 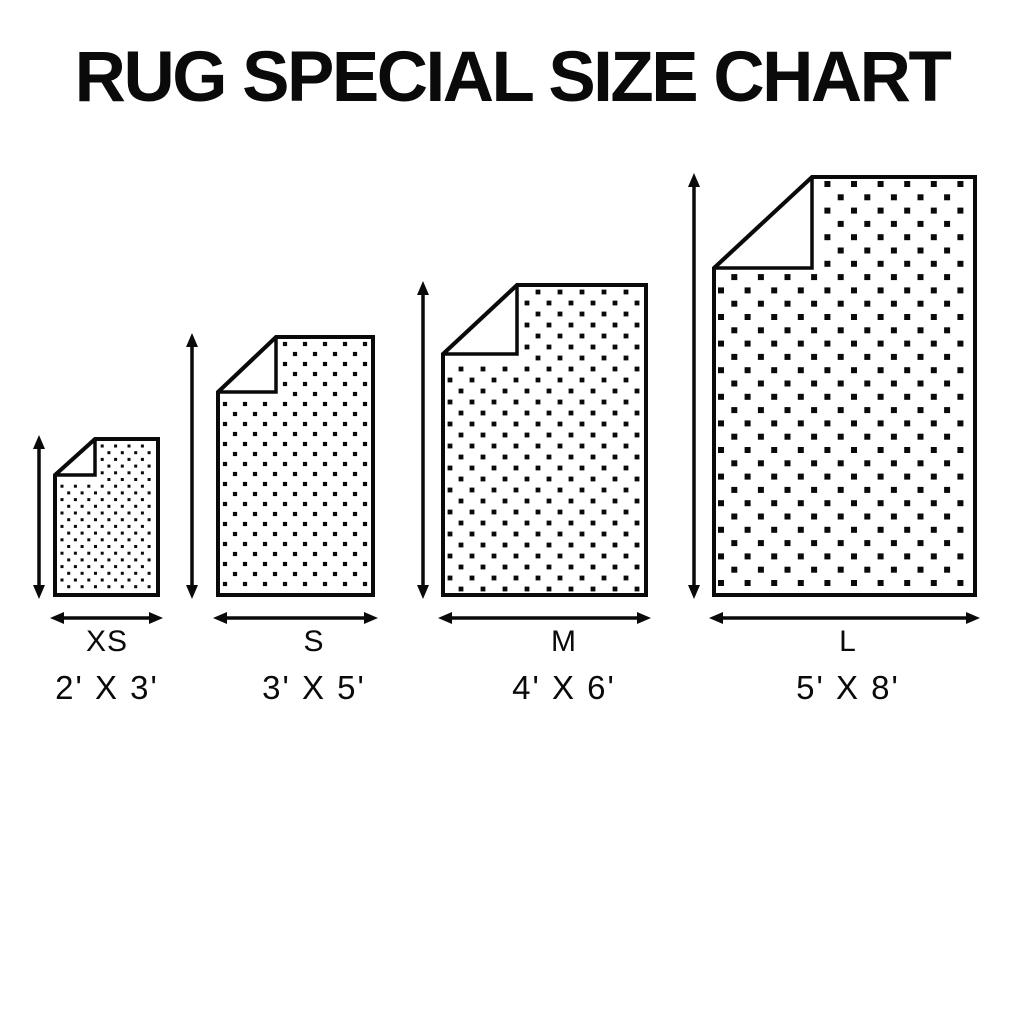 I want to click on rug-illustration-s, so click(x=295, y=466).